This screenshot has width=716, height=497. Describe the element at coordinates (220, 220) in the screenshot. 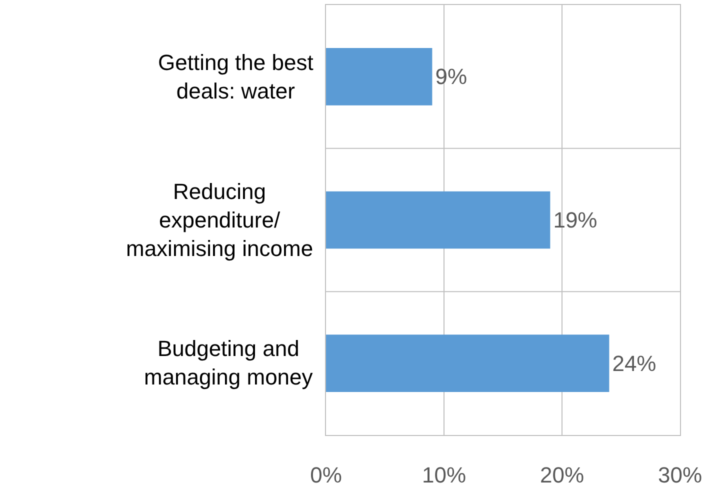

I see `y-tick-label: Reducing expenditure/ maximising income` at that location.